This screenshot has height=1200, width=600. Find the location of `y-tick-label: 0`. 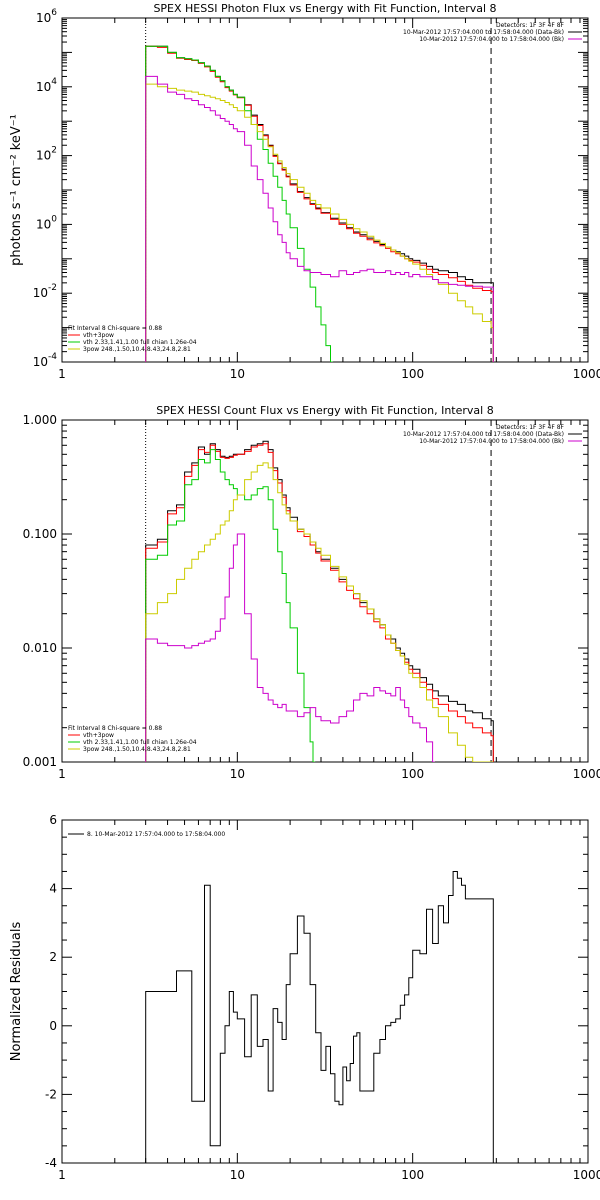

y-tick-label: 0 is located at coordinates (53, 1026).